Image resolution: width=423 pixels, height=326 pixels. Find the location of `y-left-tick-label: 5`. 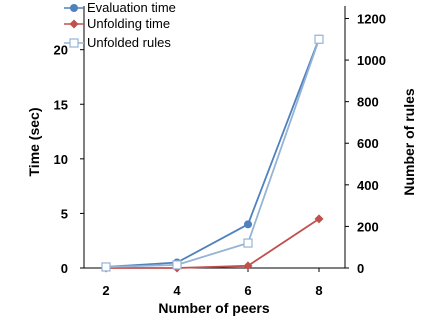

y-left-tick-label: 5 is located at coordinates (64, 213).